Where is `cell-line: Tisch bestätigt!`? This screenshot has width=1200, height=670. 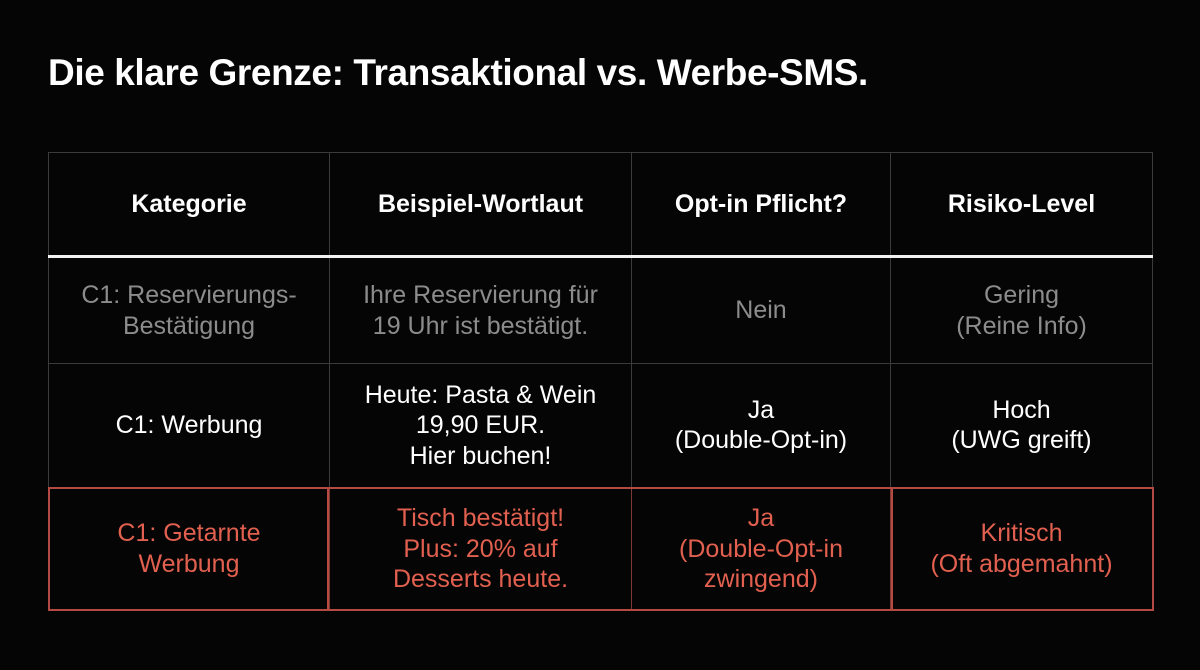 cell-line: Tisch bestätigt! is located at coordinates (480, 518).